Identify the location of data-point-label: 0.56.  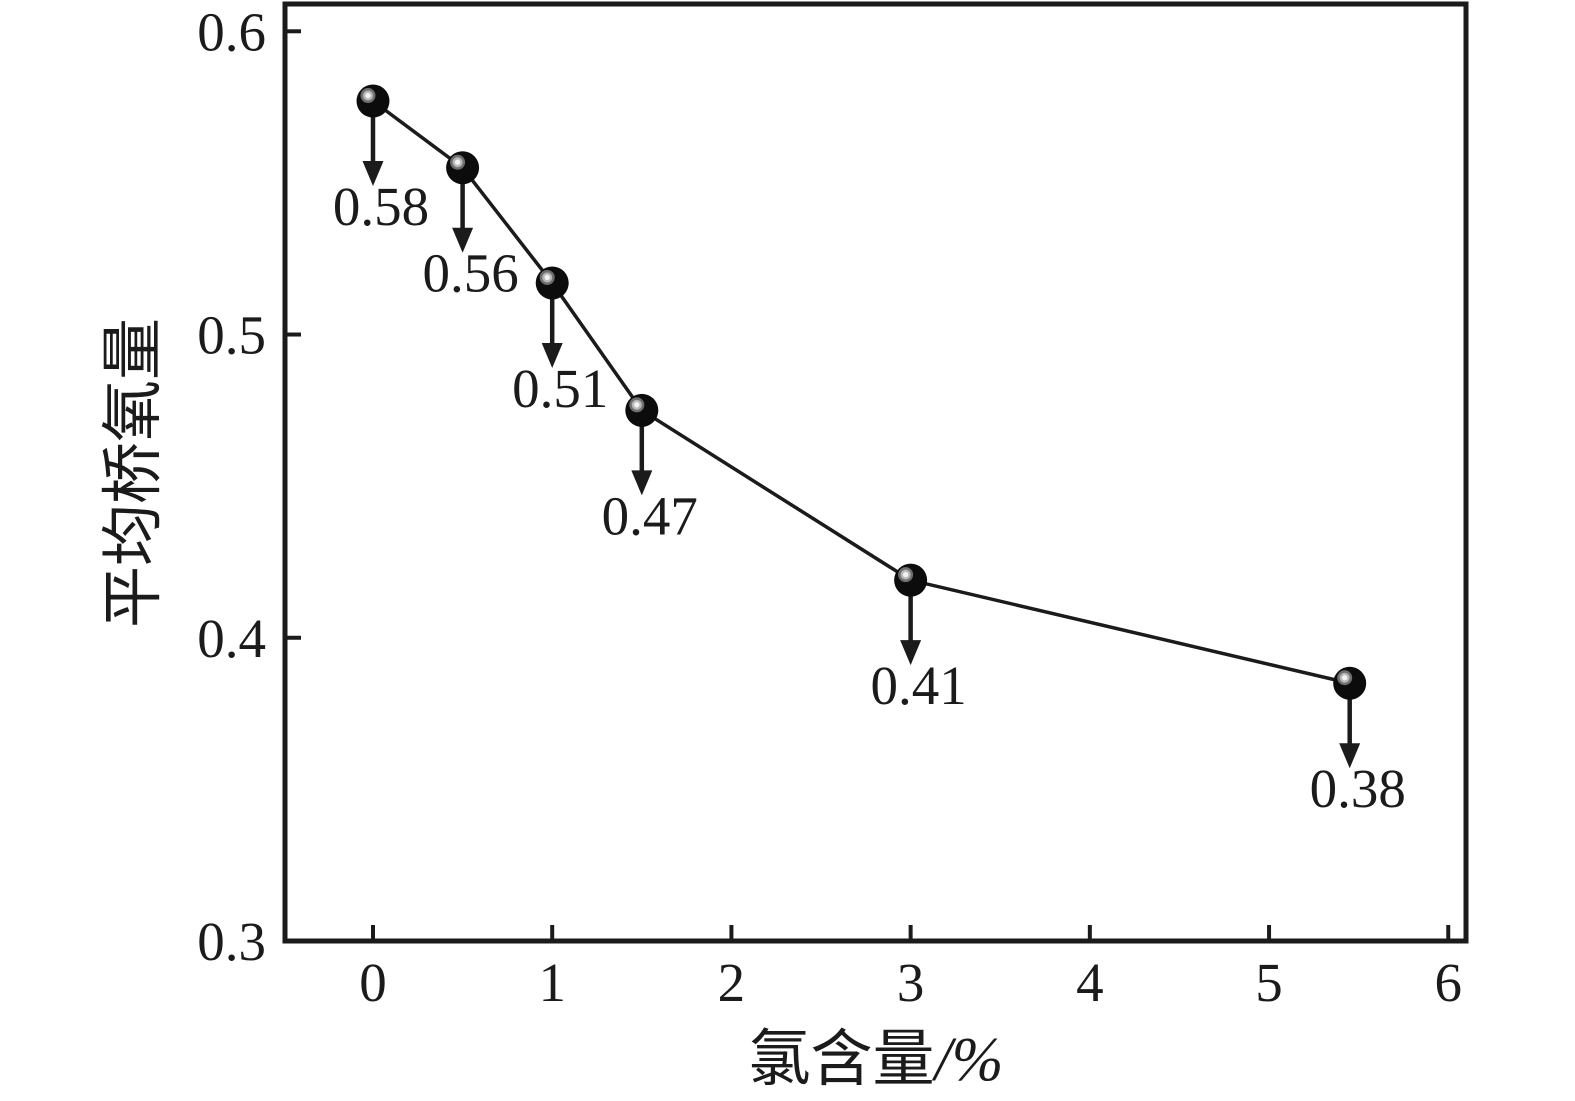
(470, 273).